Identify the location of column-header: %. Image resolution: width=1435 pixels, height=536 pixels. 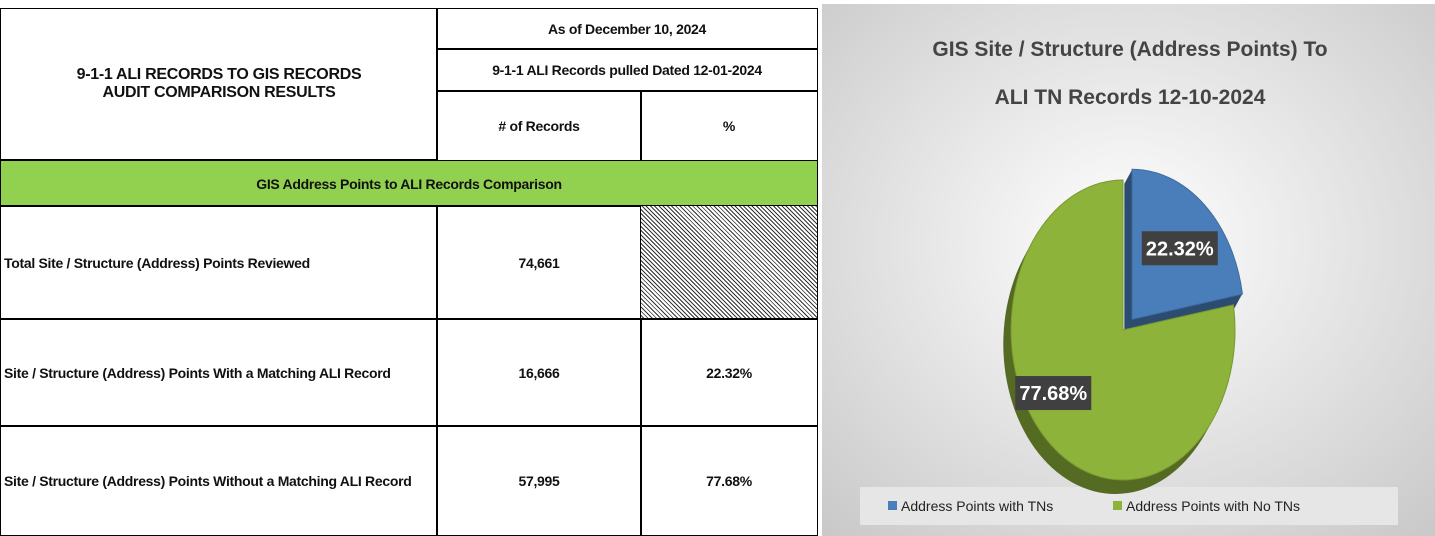
(729, 126).